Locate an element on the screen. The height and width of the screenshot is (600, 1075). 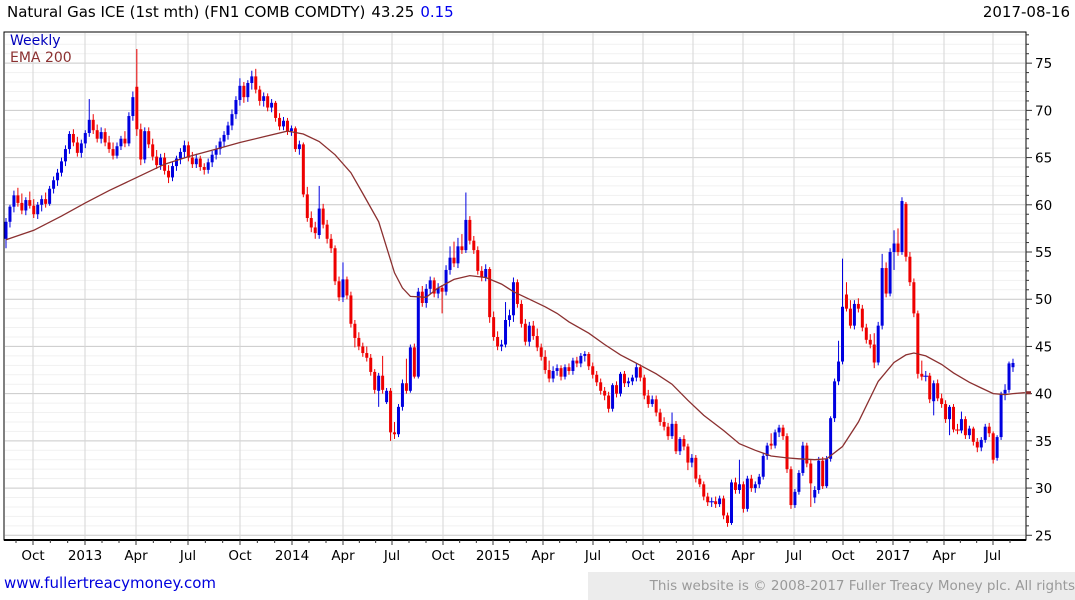
svg-text: 30 is located at coordinates (1043, 489).